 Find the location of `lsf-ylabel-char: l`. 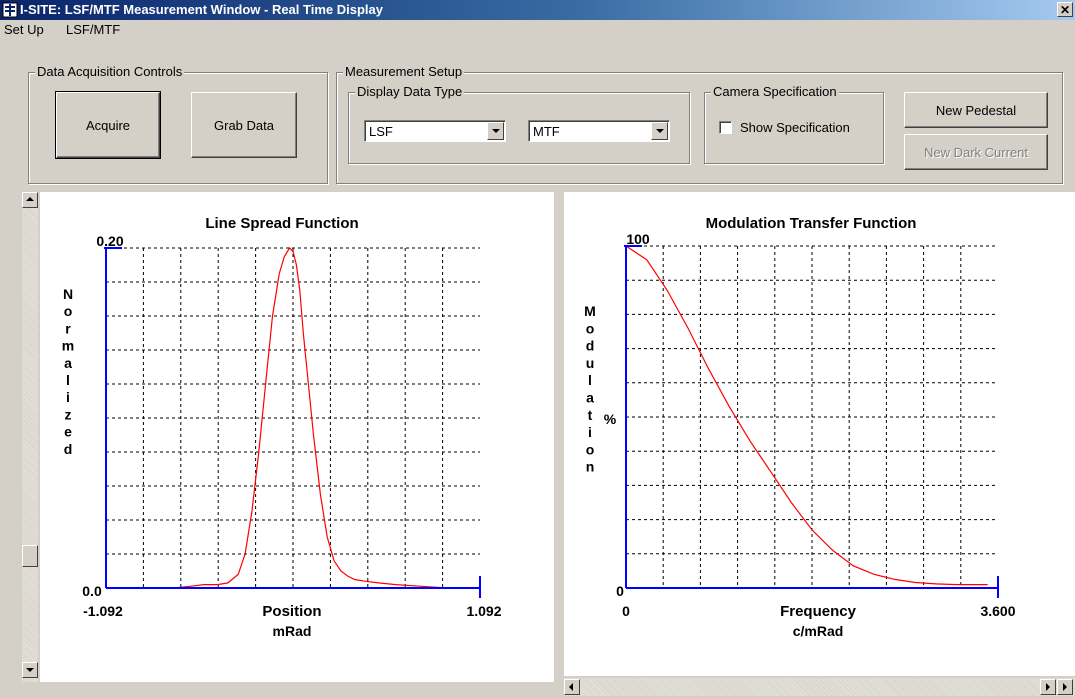

lsf-ylabel-char: l is located at coordinates (68, 380).